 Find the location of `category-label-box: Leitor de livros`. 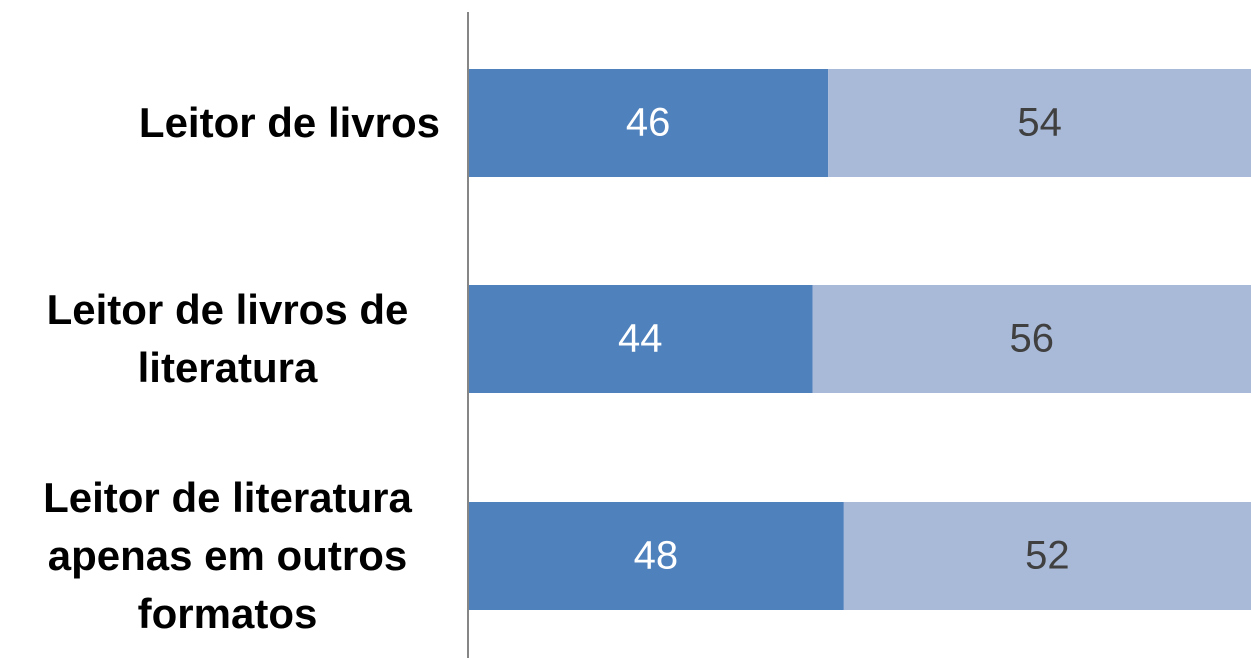

category-label-box: Leitor de livros is located at coordinates (220, 123).